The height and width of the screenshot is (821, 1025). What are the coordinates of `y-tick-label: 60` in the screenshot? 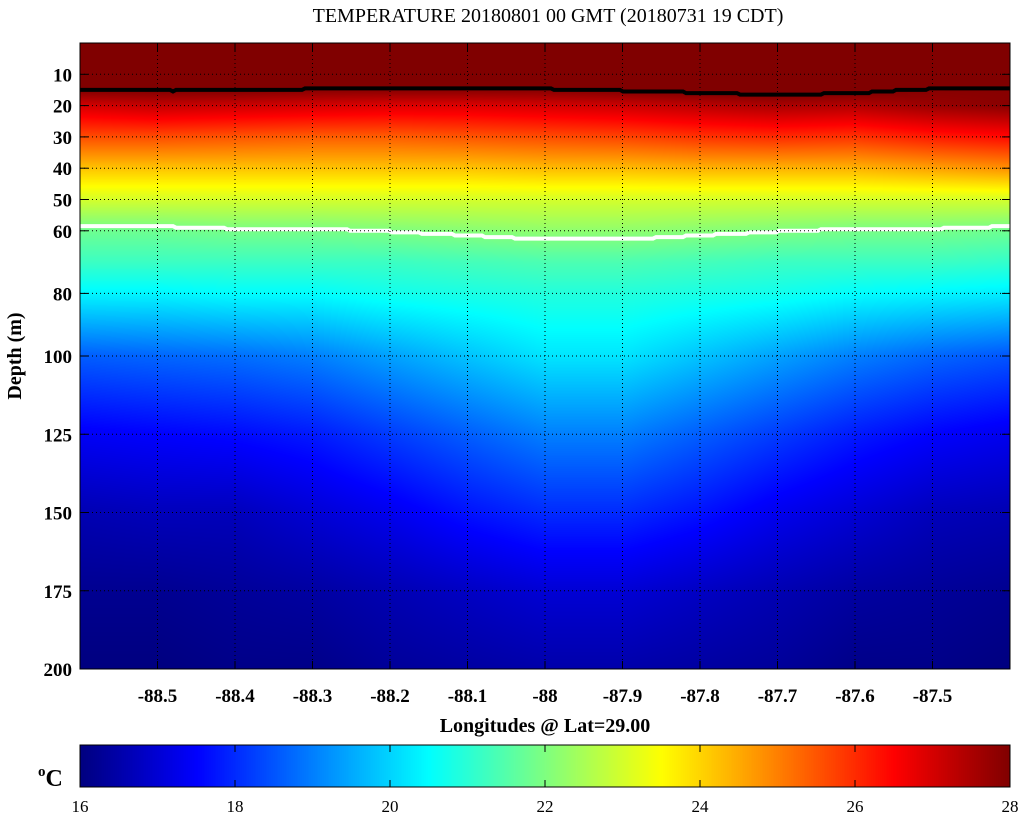 It's located at (62, 232).